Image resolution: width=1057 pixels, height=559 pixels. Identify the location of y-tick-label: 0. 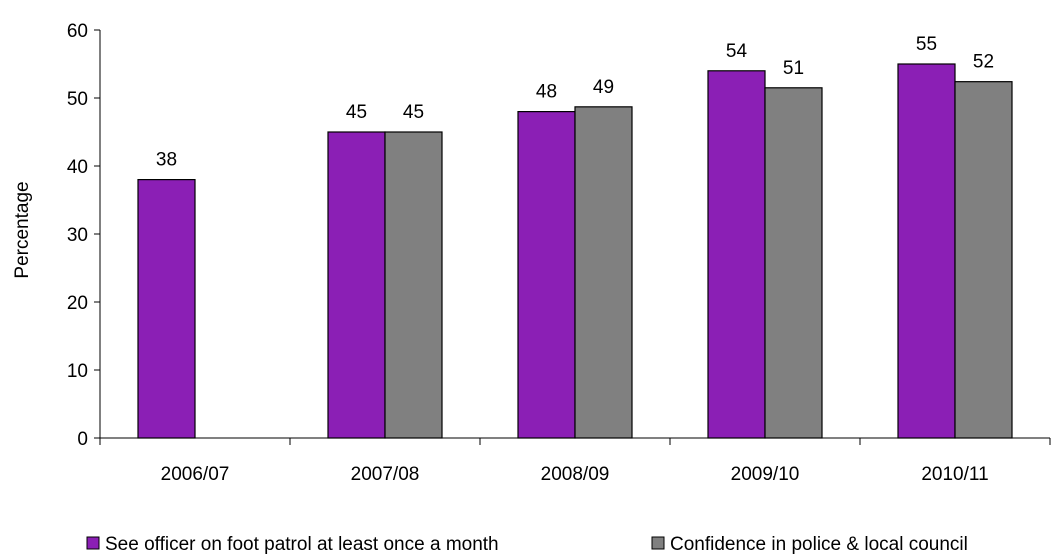
(82, 439).